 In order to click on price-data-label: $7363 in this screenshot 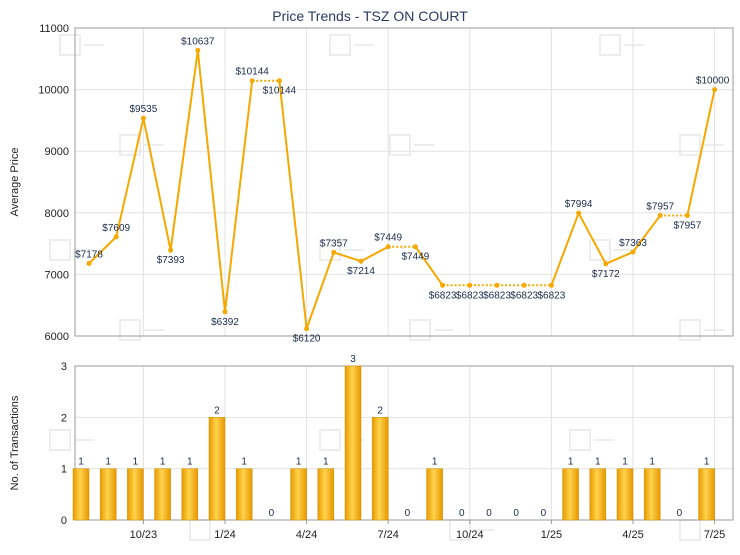, I will do `click(633, 243)`.